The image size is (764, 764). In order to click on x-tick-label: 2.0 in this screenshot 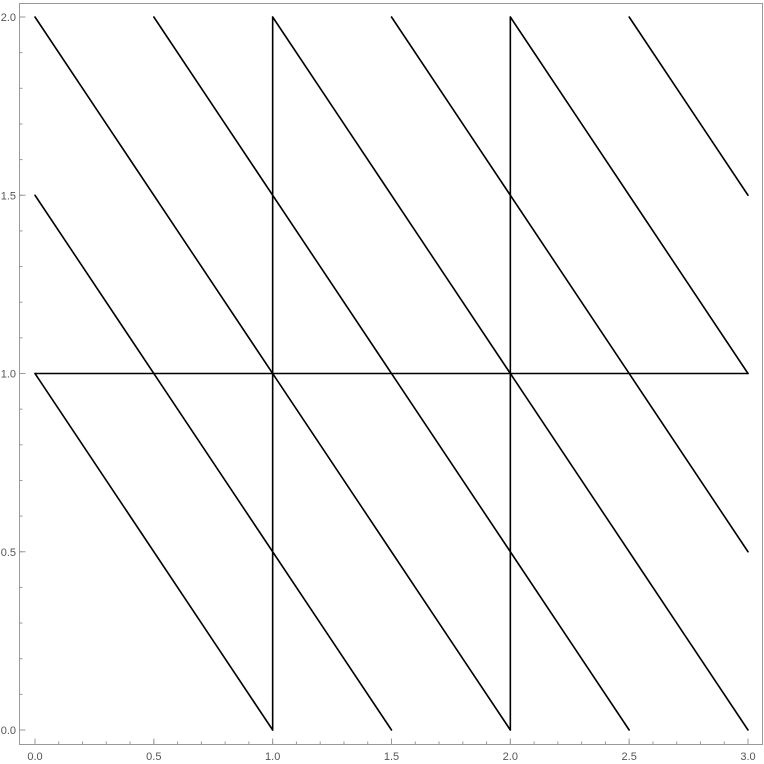, I will do `click(510, 757)`.